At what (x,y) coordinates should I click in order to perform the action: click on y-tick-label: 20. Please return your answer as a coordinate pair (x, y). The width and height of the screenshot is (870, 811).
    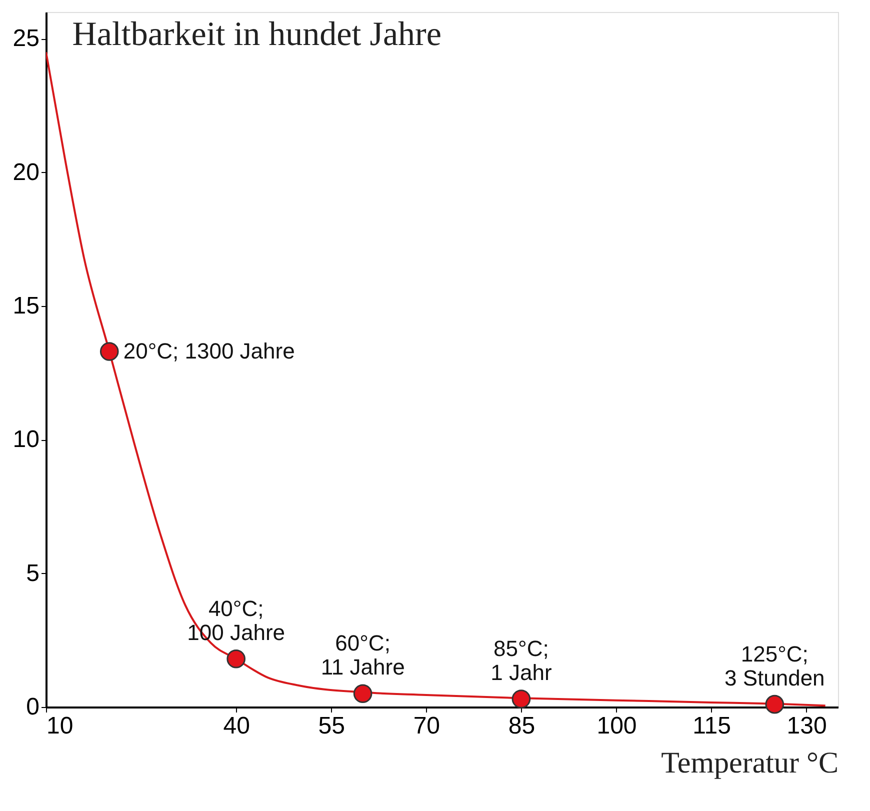
    Looking at the image, I should click on (26, 172).